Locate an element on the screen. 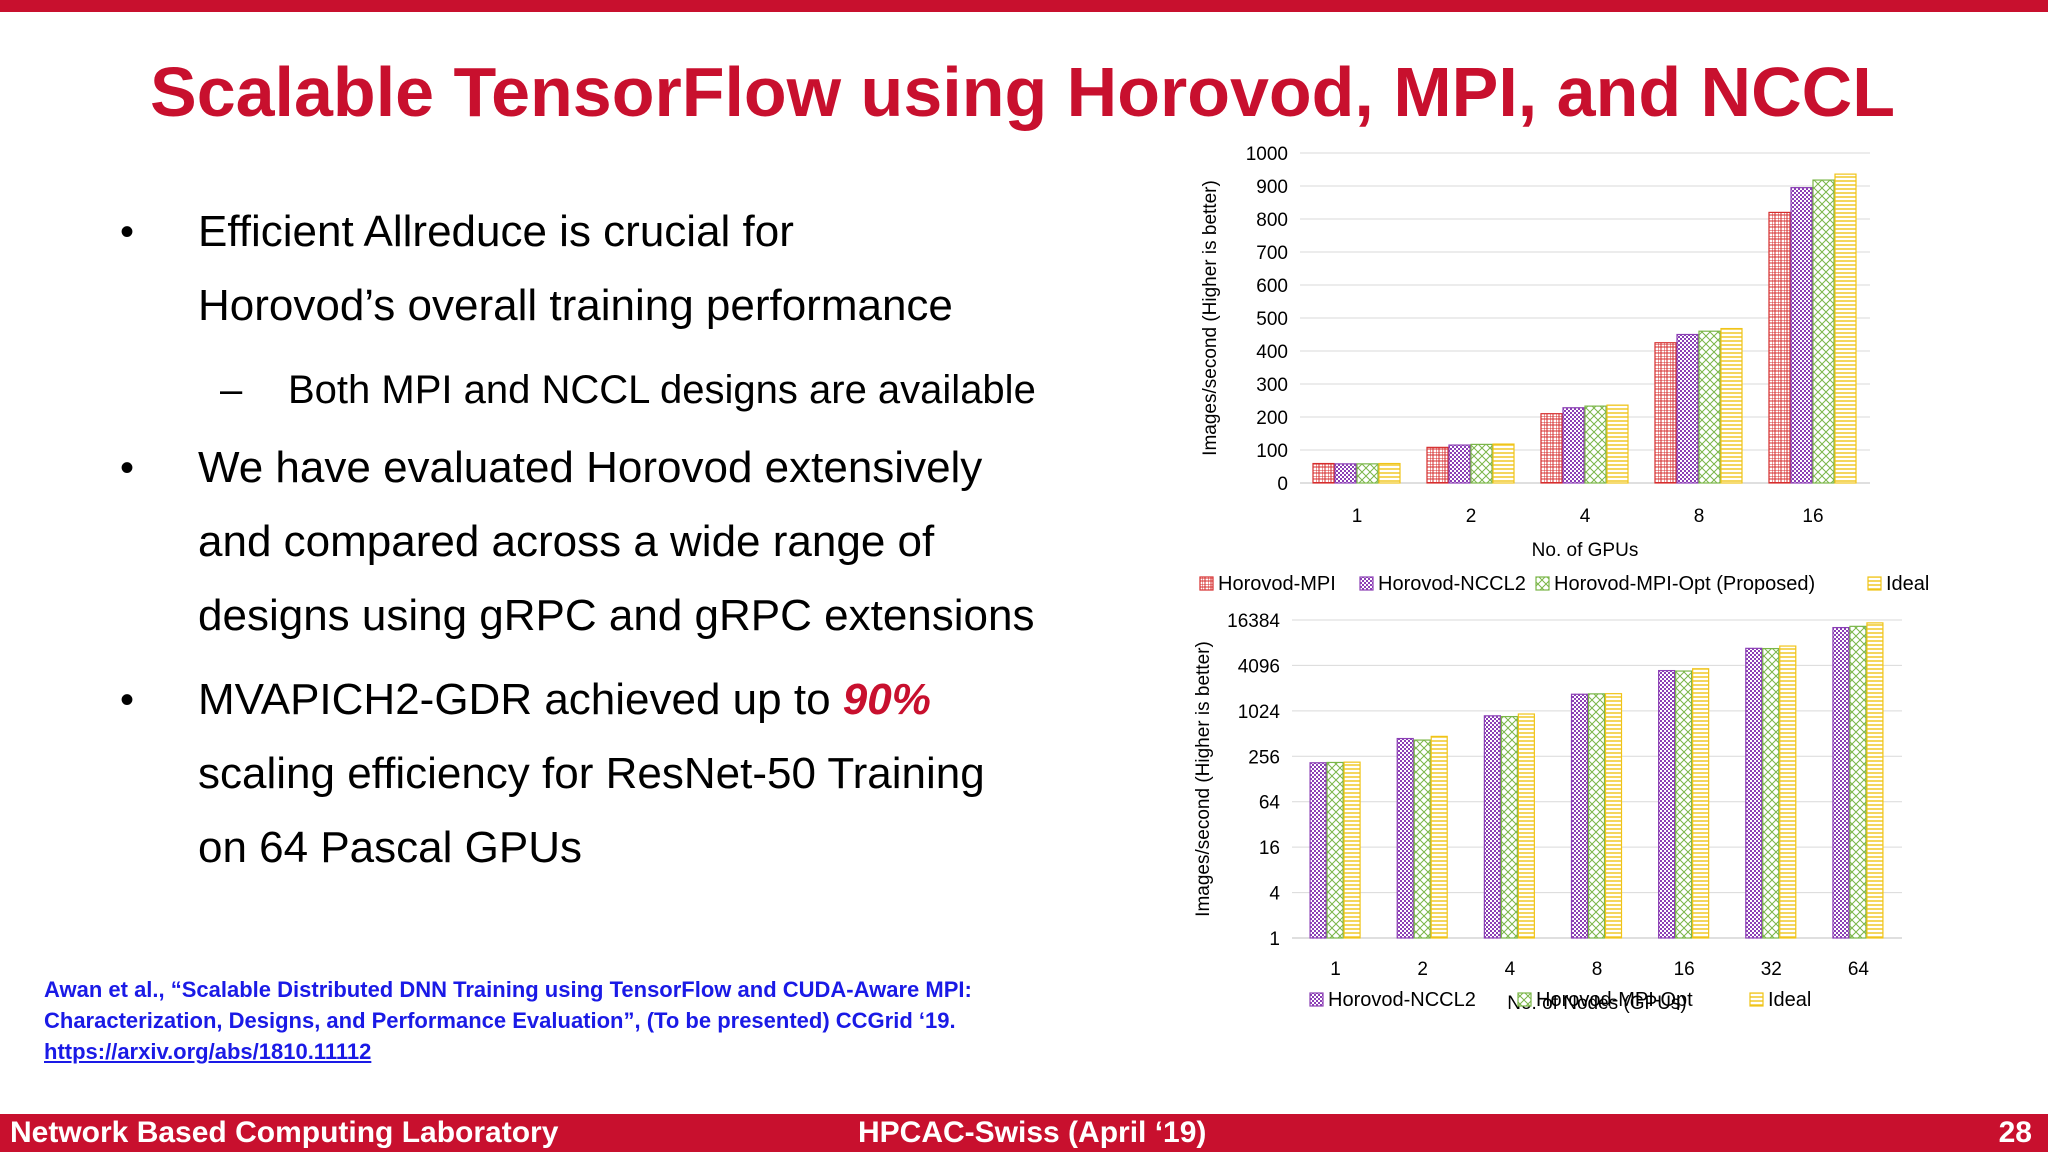 This screenshot has width=2048, height=1152. y-tick-label: 900 is located at coordinates (1272, 187).